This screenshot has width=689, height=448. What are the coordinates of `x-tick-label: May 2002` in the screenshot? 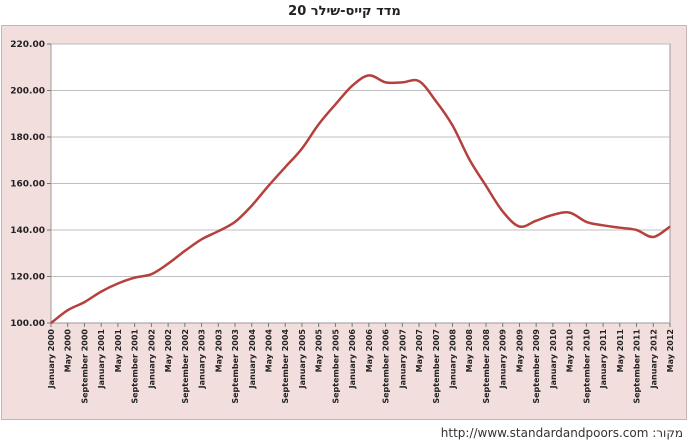 It's located at (168, 350).